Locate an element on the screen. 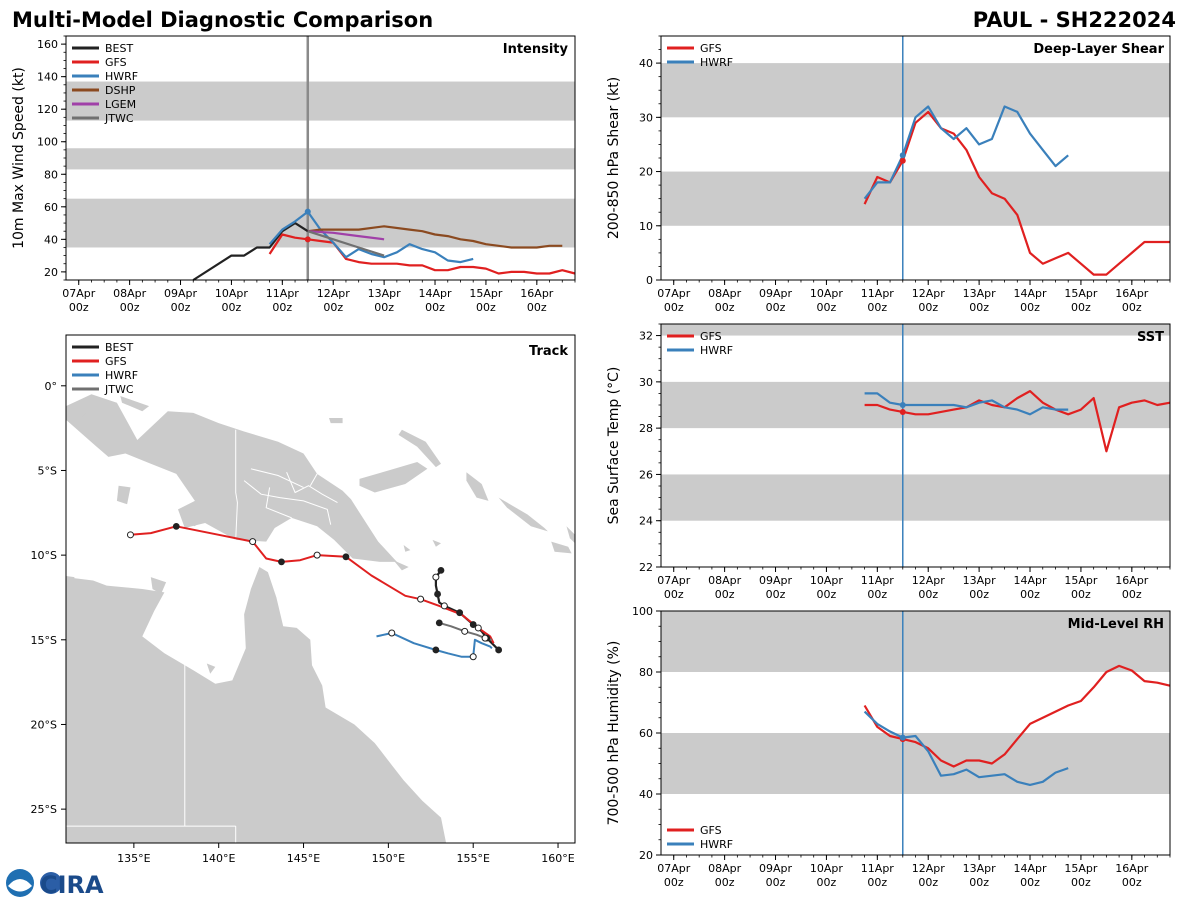 This screenshot has height=900, width=1200. sst-ytick-label: 32 is located at coordinates (646, 336).